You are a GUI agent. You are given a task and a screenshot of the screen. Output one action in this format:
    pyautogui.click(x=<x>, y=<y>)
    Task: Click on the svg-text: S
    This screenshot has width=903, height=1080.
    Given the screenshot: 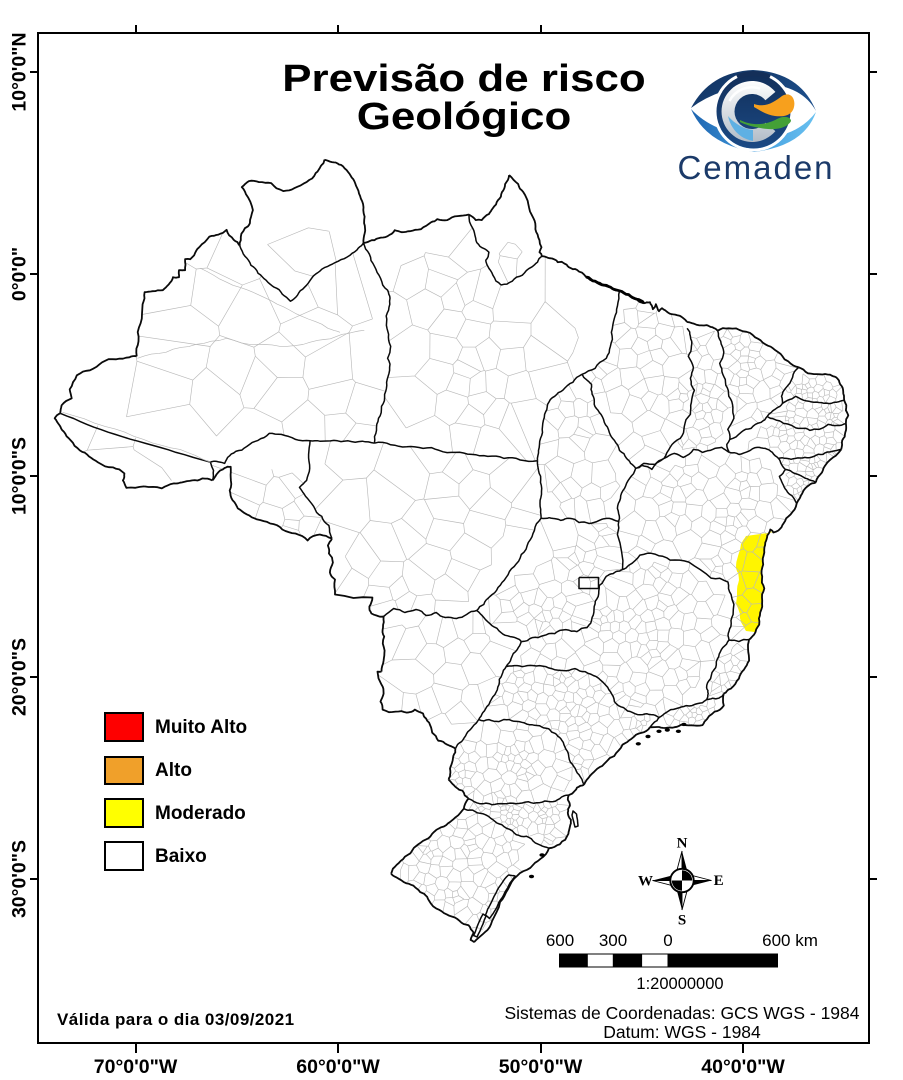 What is the action you would take?
    pyautogui.click(x=682, y=921)
    